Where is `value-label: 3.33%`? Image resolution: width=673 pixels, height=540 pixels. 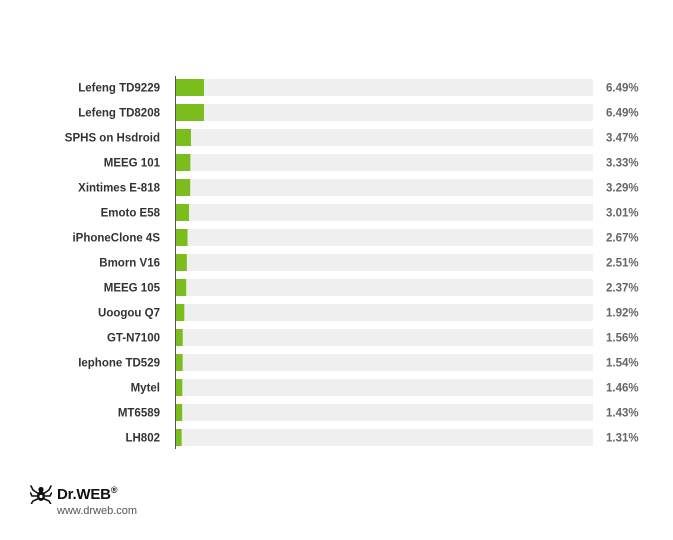 value-label: 3.33% is located at coordinates (622, 164).